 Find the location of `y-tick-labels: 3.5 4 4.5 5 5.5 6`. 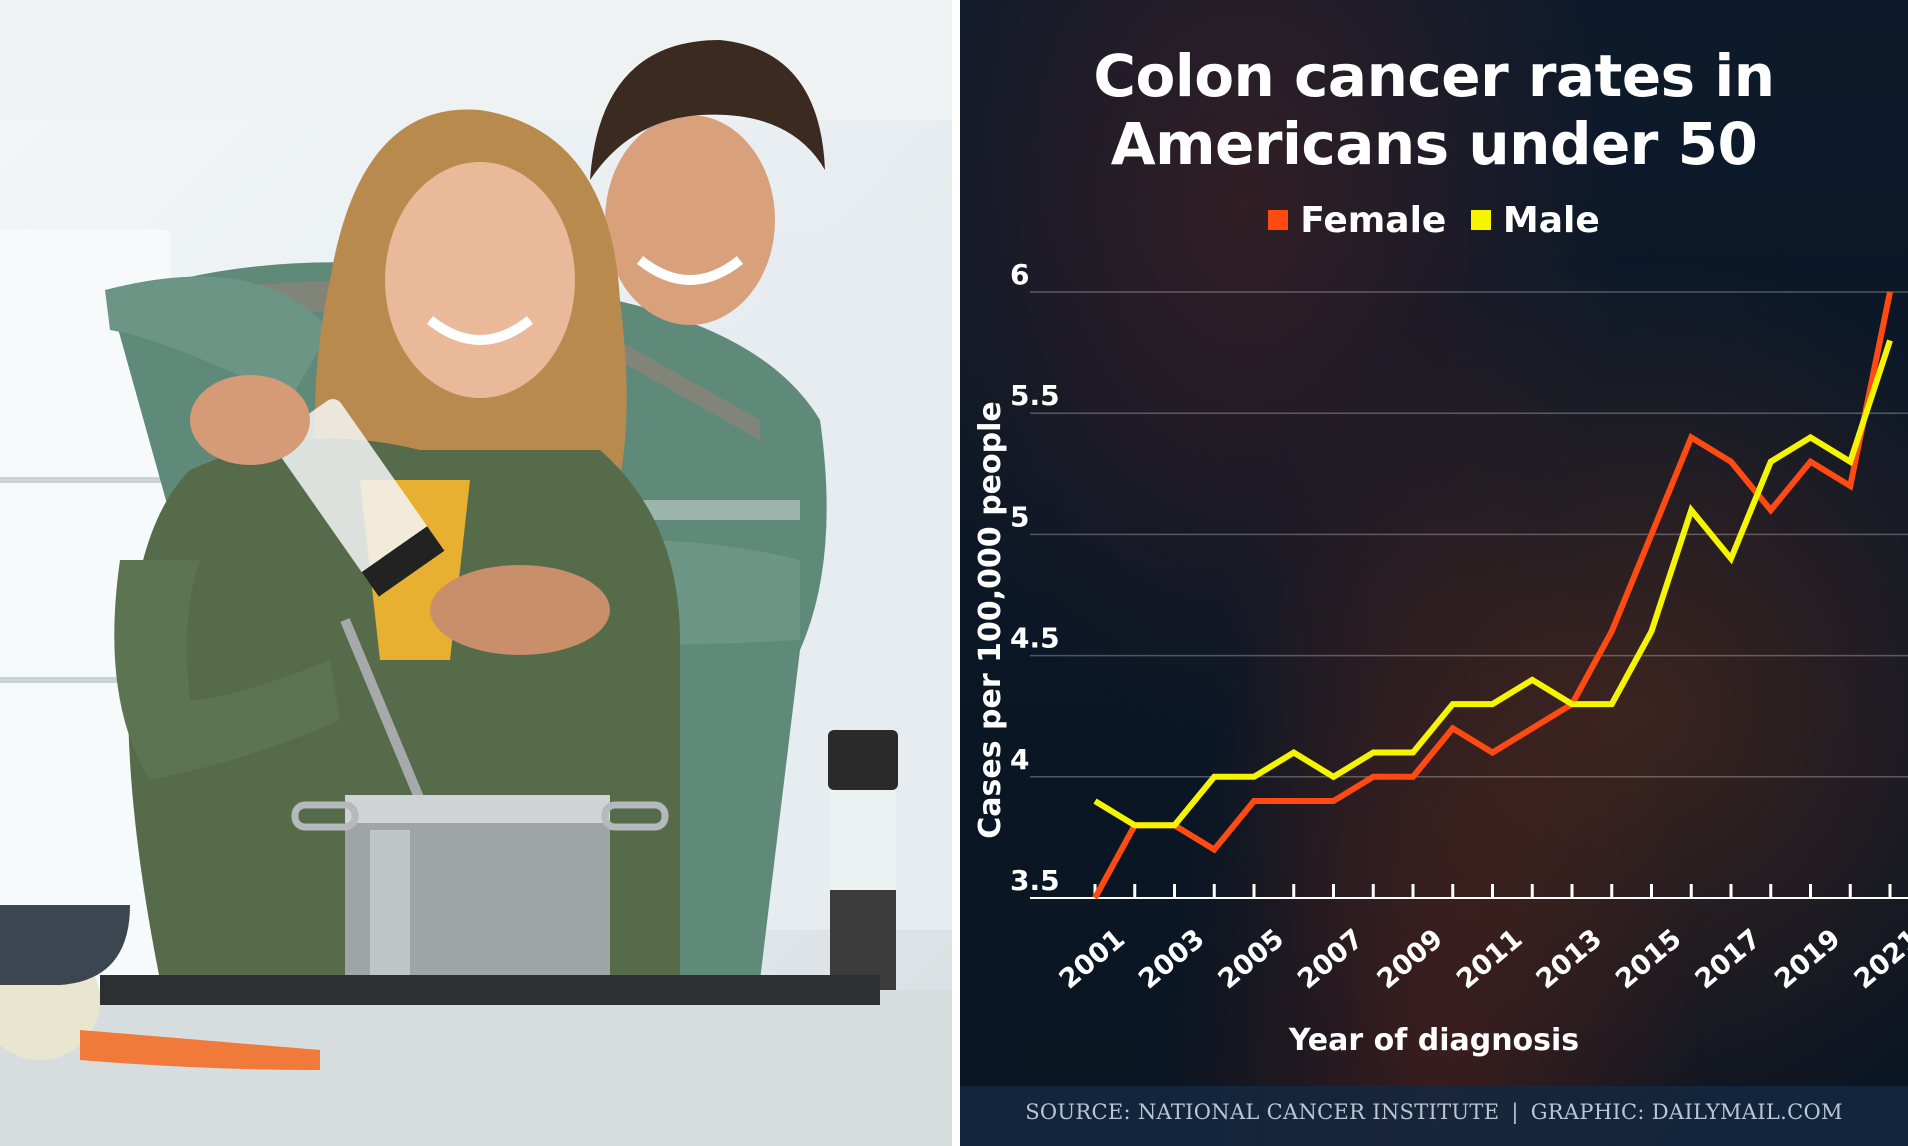

y-tick-labels: 3.5 4 4.5 5 5.5 6 is located at coordinates (1035, 577).